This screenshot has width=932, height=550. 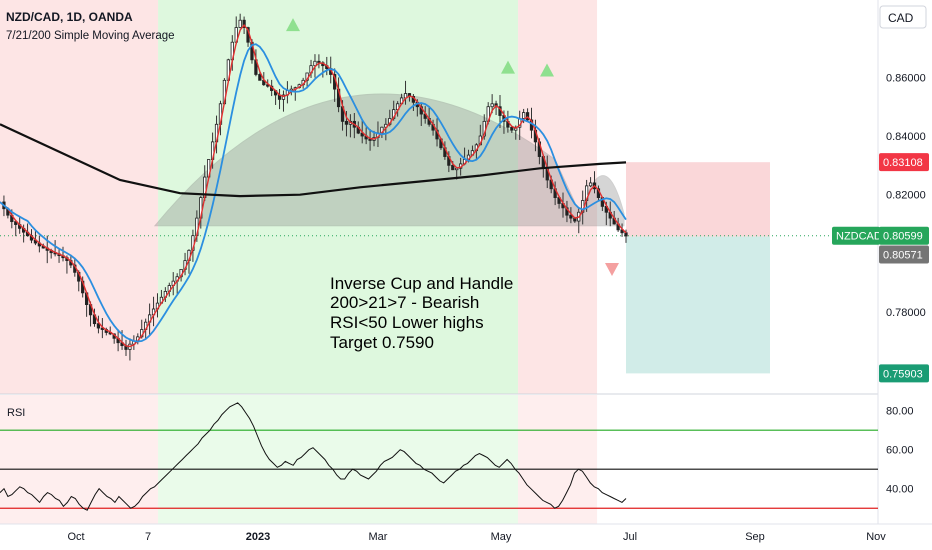 I want to click on rsi-line, so click(x=313, y=456).